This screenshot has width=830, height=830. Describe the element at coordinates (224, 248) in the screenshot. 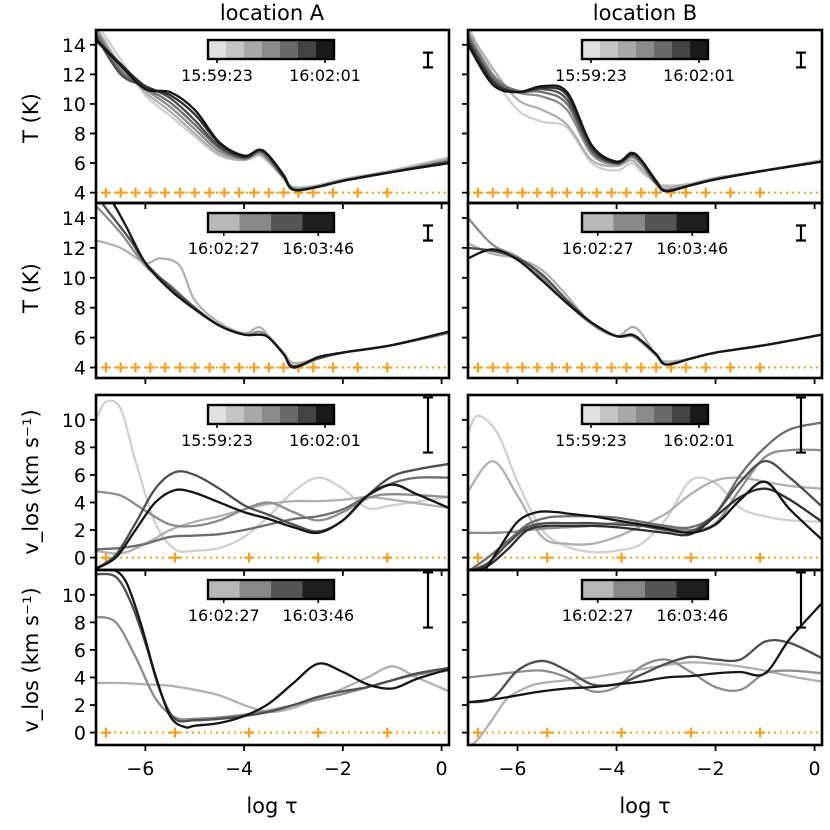

I see `colorbar-start-label: 16:02:27` at that location.